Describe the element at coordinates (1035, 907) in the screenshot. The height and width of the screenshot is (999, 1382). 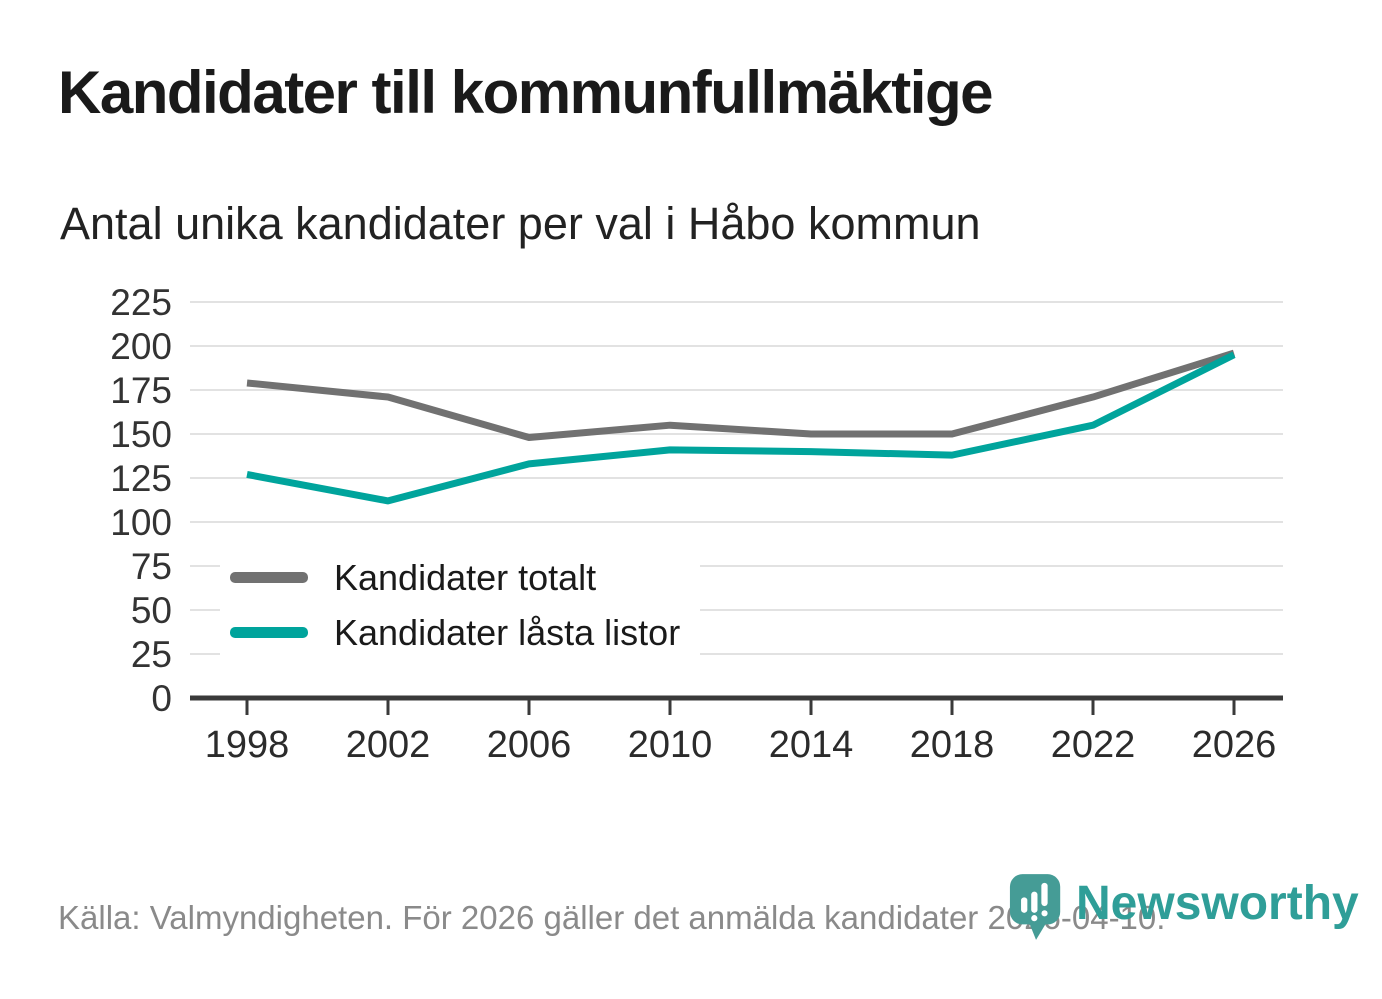
I see `newsworthy-pin-icon` at that location.